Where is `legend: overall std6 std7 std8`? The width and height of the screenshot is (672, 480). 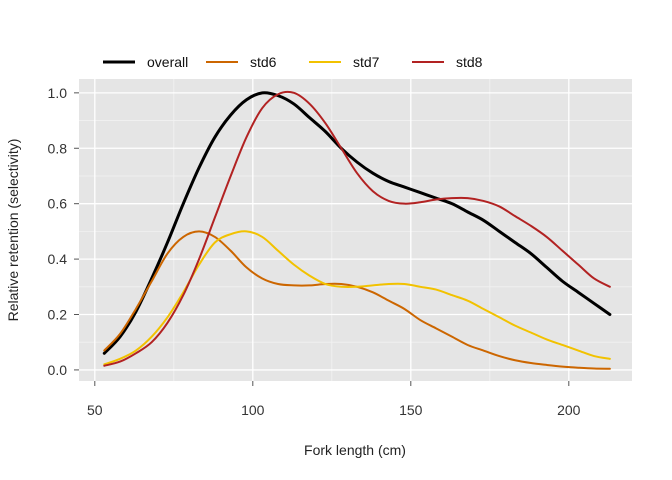
legend: overall std6 std7 std8 is located at coordinates (293, 62).